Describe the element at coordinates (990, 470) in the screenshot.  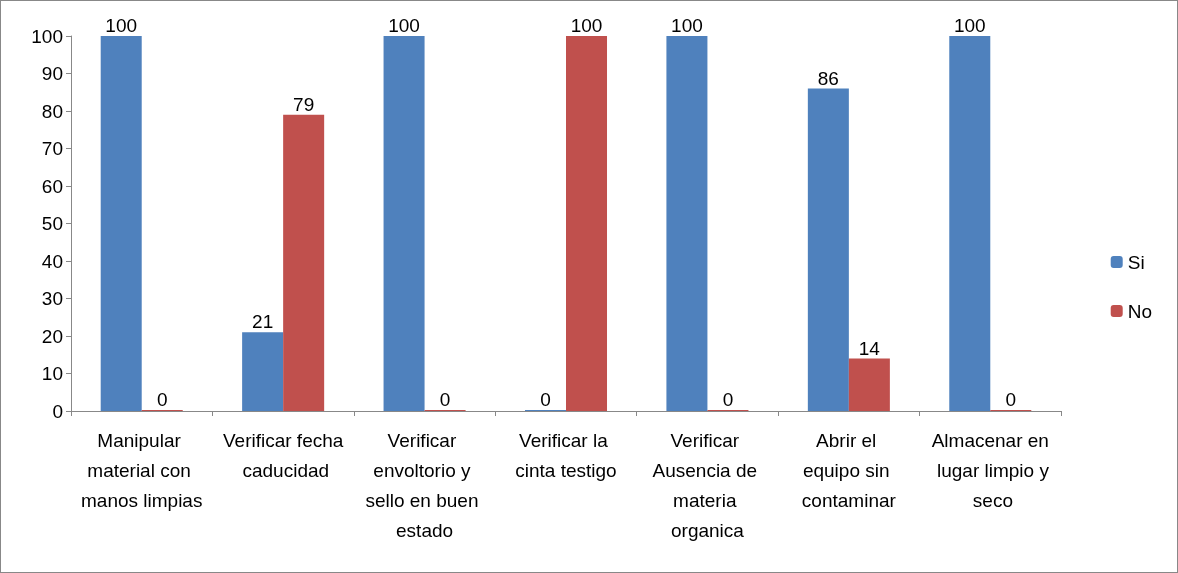
I see `x-tick-label: Almacenar en lugar limpio y seco` at that location.